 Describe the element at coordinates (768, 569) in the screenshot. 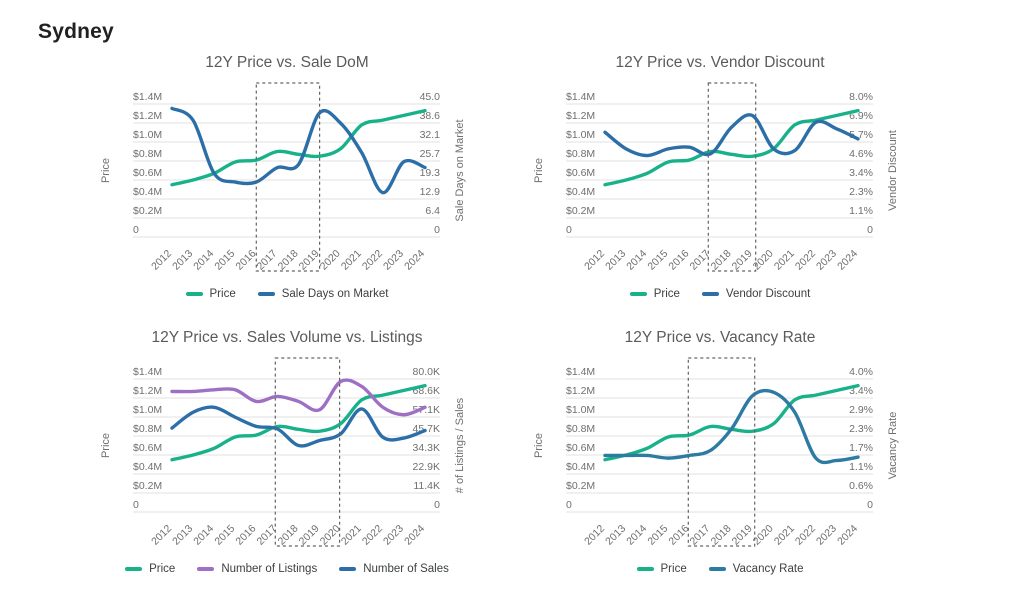

I see `legend-label: Vacancy Rate` at that location.